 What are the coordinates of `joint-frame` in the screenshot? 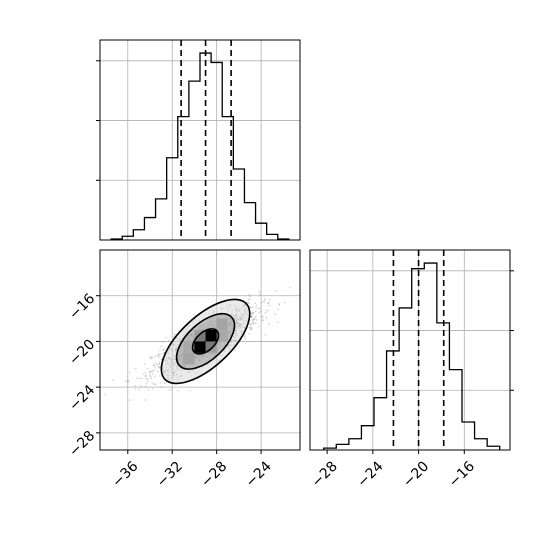 It's located at (200, 350).